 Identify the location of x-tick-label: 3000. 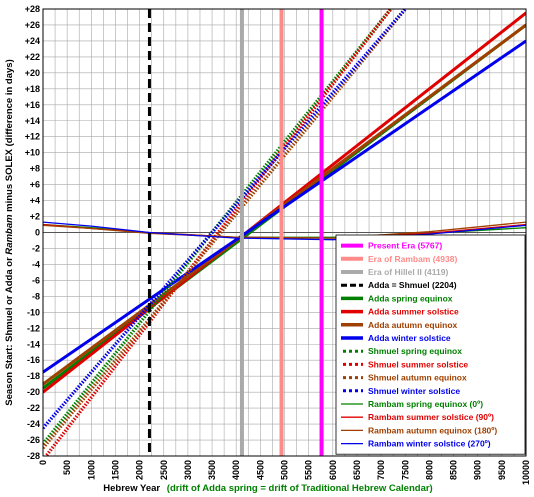
(188, 470).